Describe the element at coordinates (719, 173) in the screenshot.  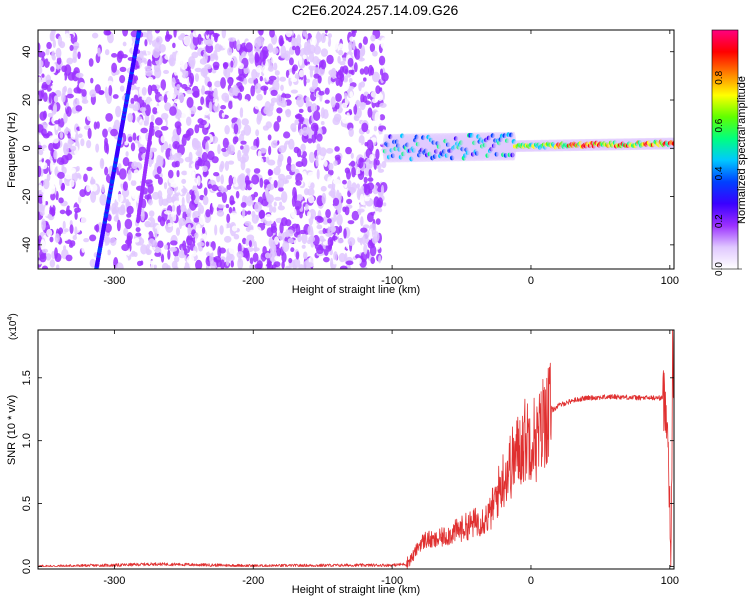
I see `colorbar-tick-label: 0.4` at that location.